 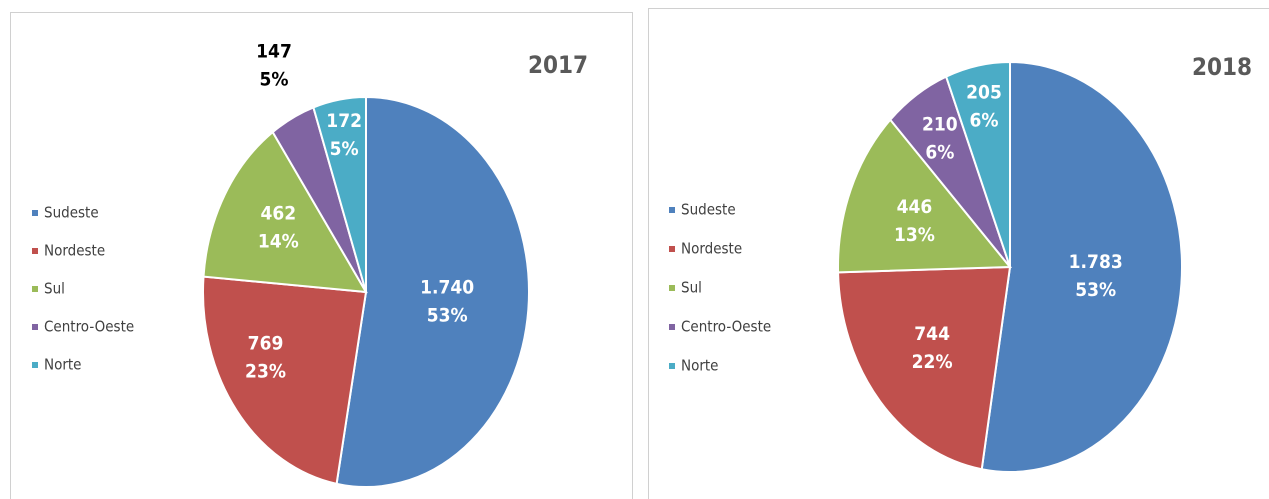 I want to click on percent-label: 23%, so click(x=265, y=372).